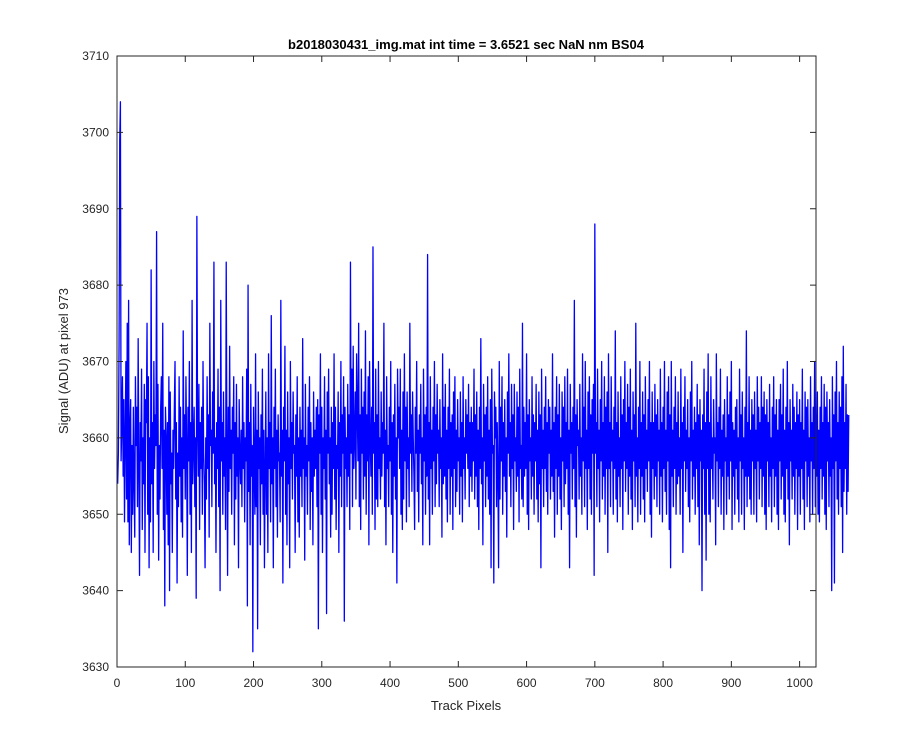 This screenshot has height=750, width=900. Describe the element at coordinates (95, 132) in the screenshot. I see `y-tick-label: 3700` at that location.